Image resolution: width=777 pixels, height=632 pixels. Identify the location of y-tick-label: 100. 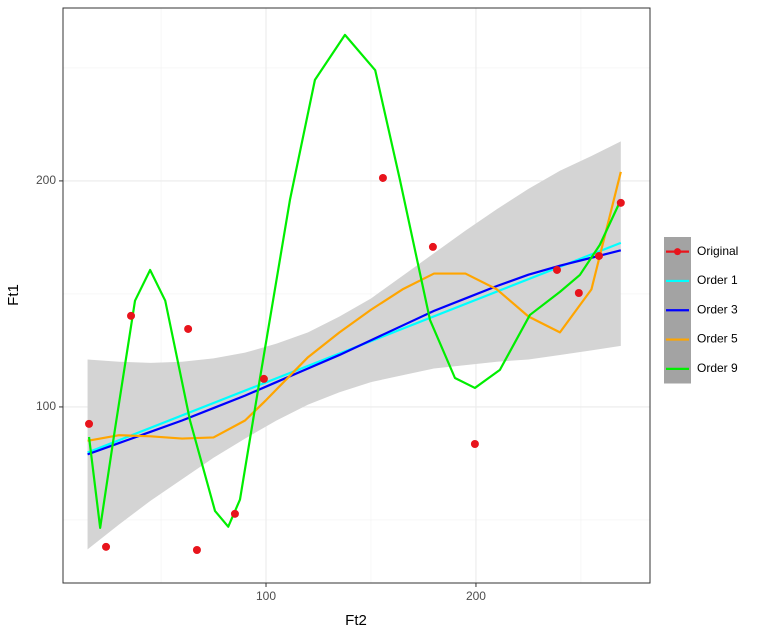
(46, 406).